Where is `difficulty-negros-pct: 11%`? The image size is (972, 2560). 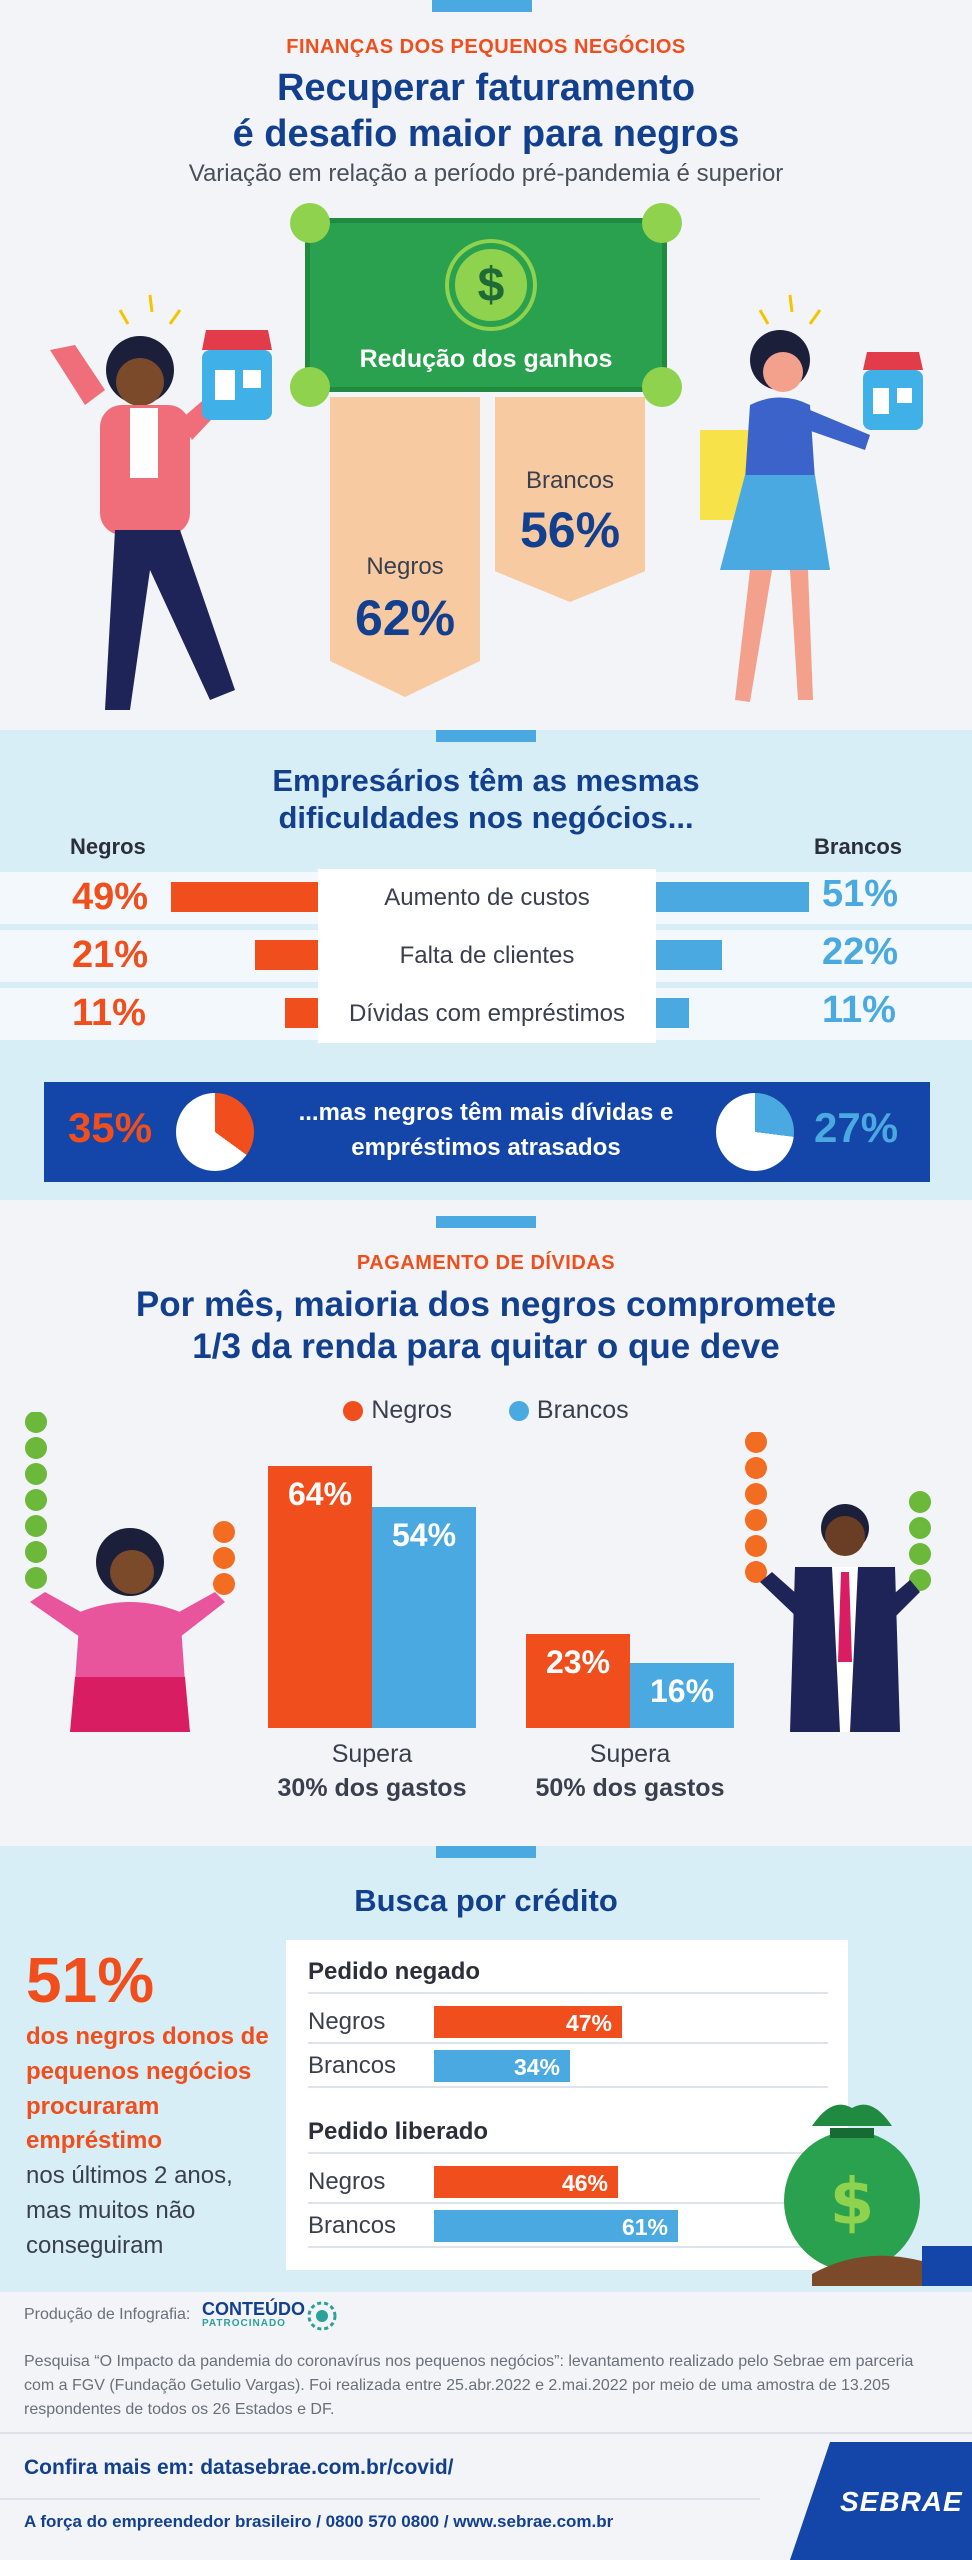
difficulty-negros-pct: 11% is located at coordinates (109, 1013).